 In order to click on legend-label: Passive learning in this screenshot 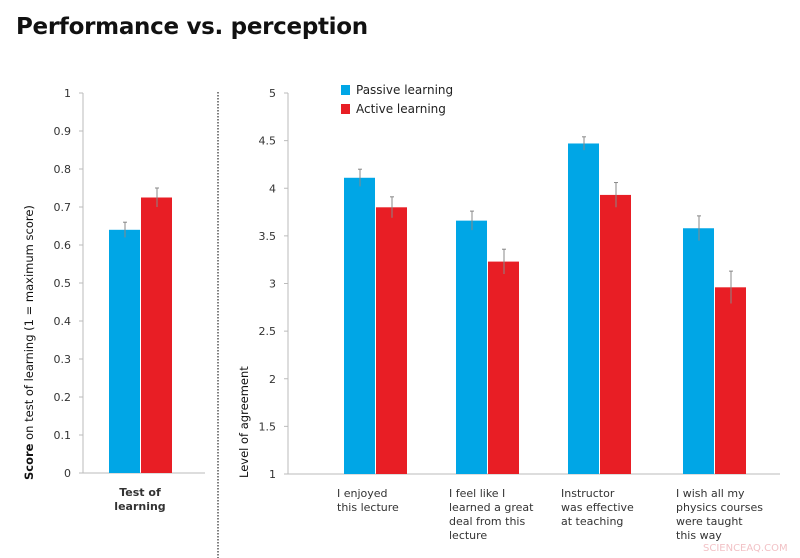, I will do `click(404, 90)`.